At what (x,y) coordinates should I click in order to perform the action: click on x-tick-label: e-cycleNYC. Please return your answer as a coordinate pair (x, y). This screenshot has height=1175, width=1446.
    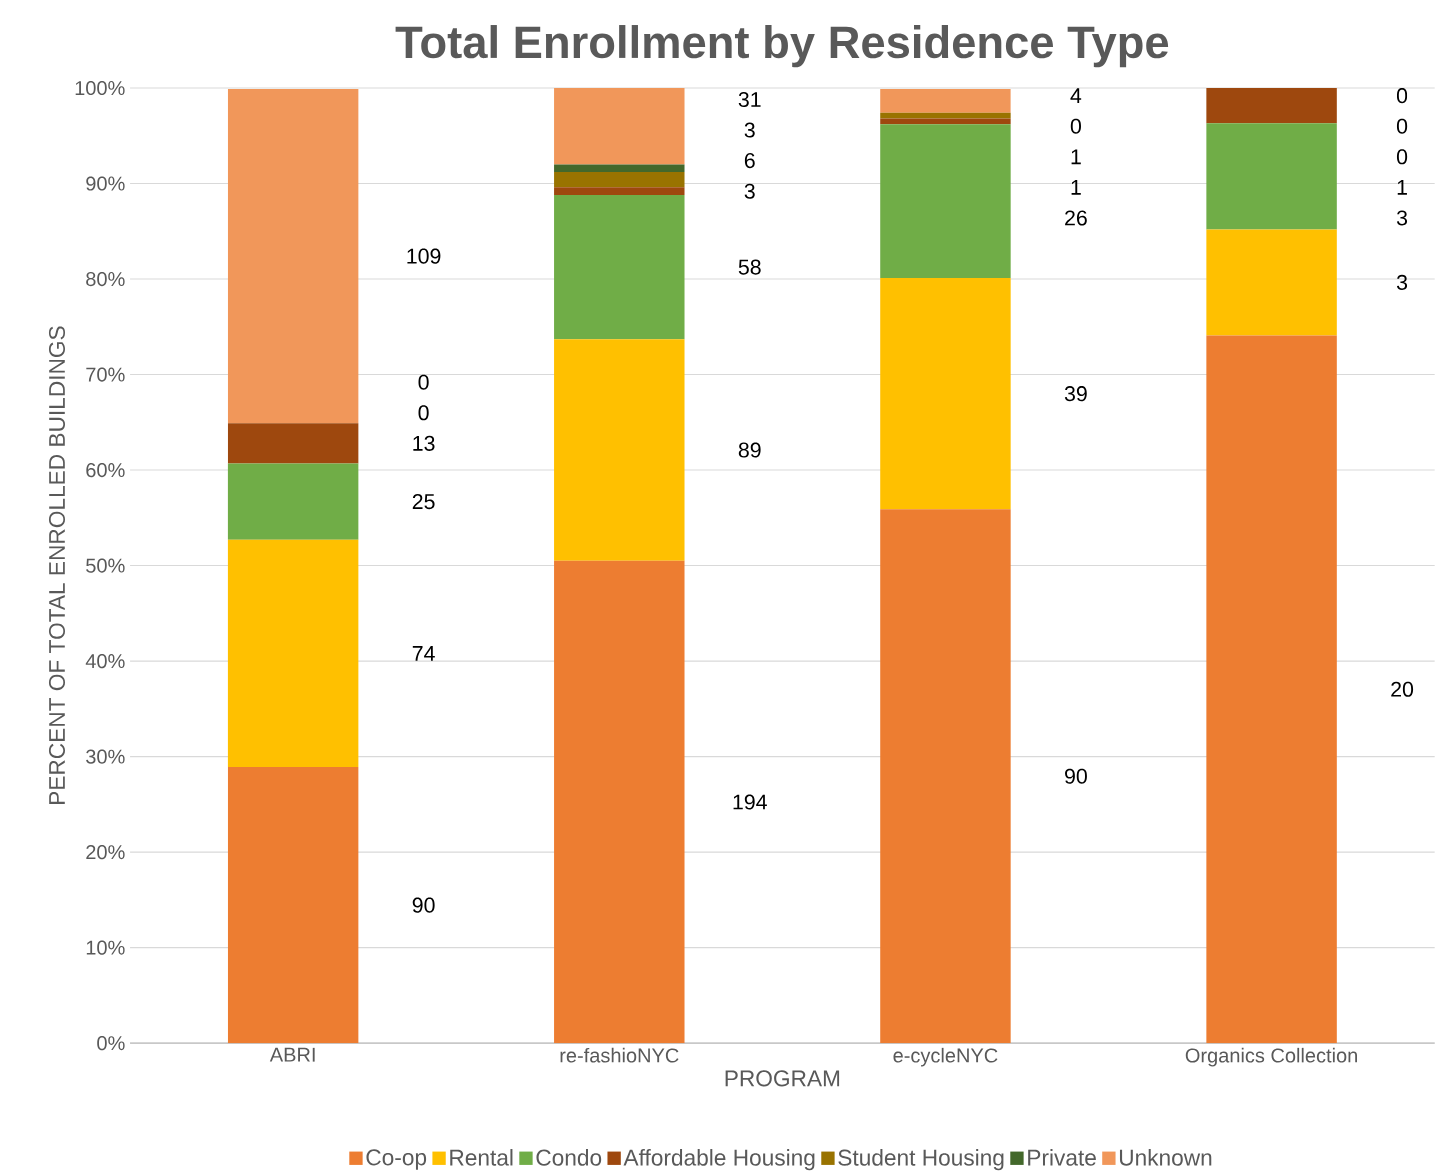
    Looking at the image, I should click on (945, 1057).